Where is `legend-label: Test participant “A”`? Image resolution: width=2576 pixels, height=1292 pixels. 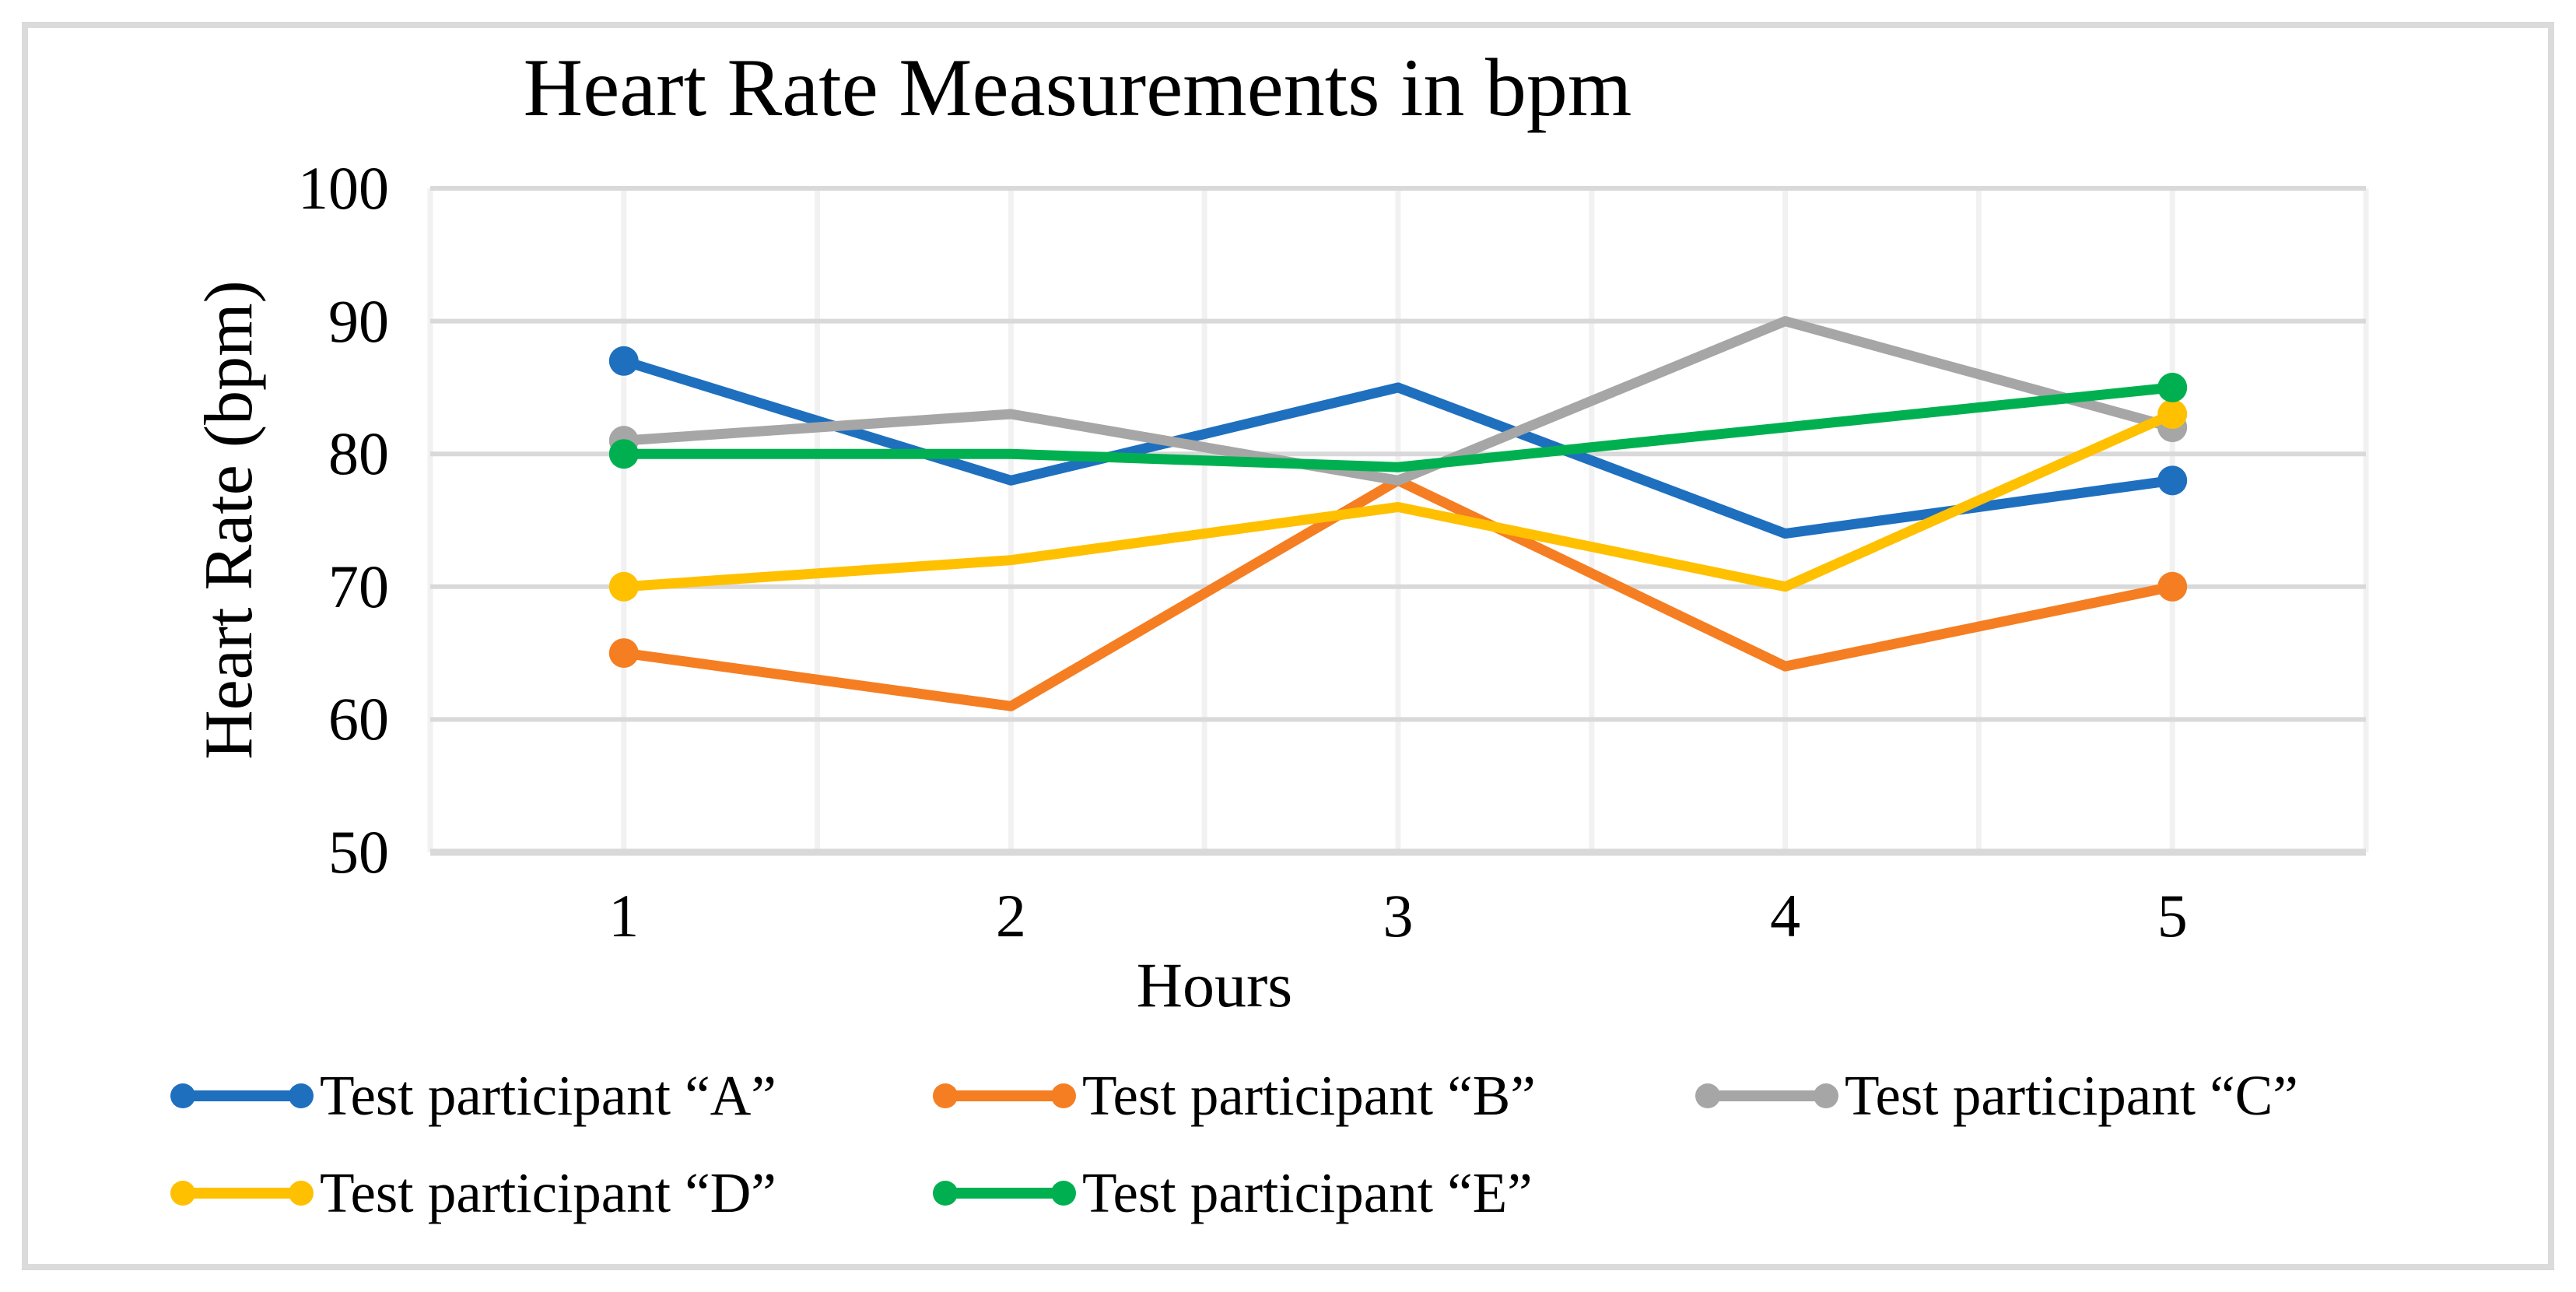
legend-label: Test participant “A” is located at coordinates (548, 1095).